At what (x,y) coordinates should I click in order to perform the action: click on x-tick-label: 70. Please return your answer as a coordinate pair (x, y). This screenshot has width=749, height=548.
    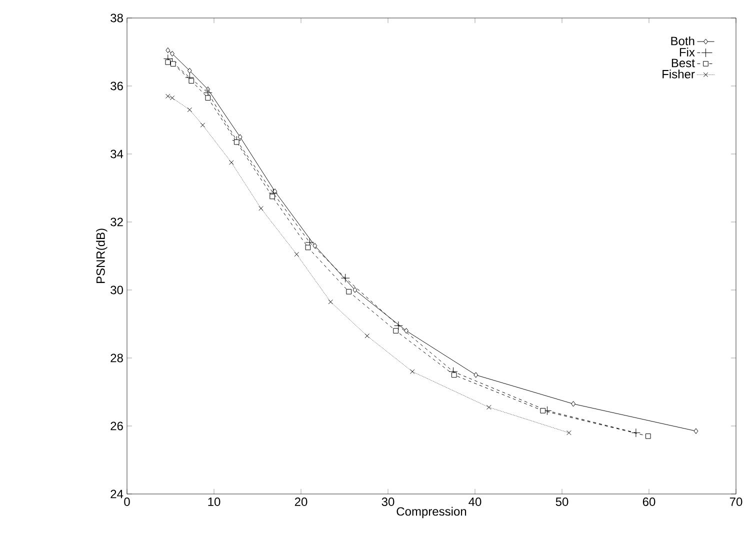
    Looking at the image, I should click on (736, 502).